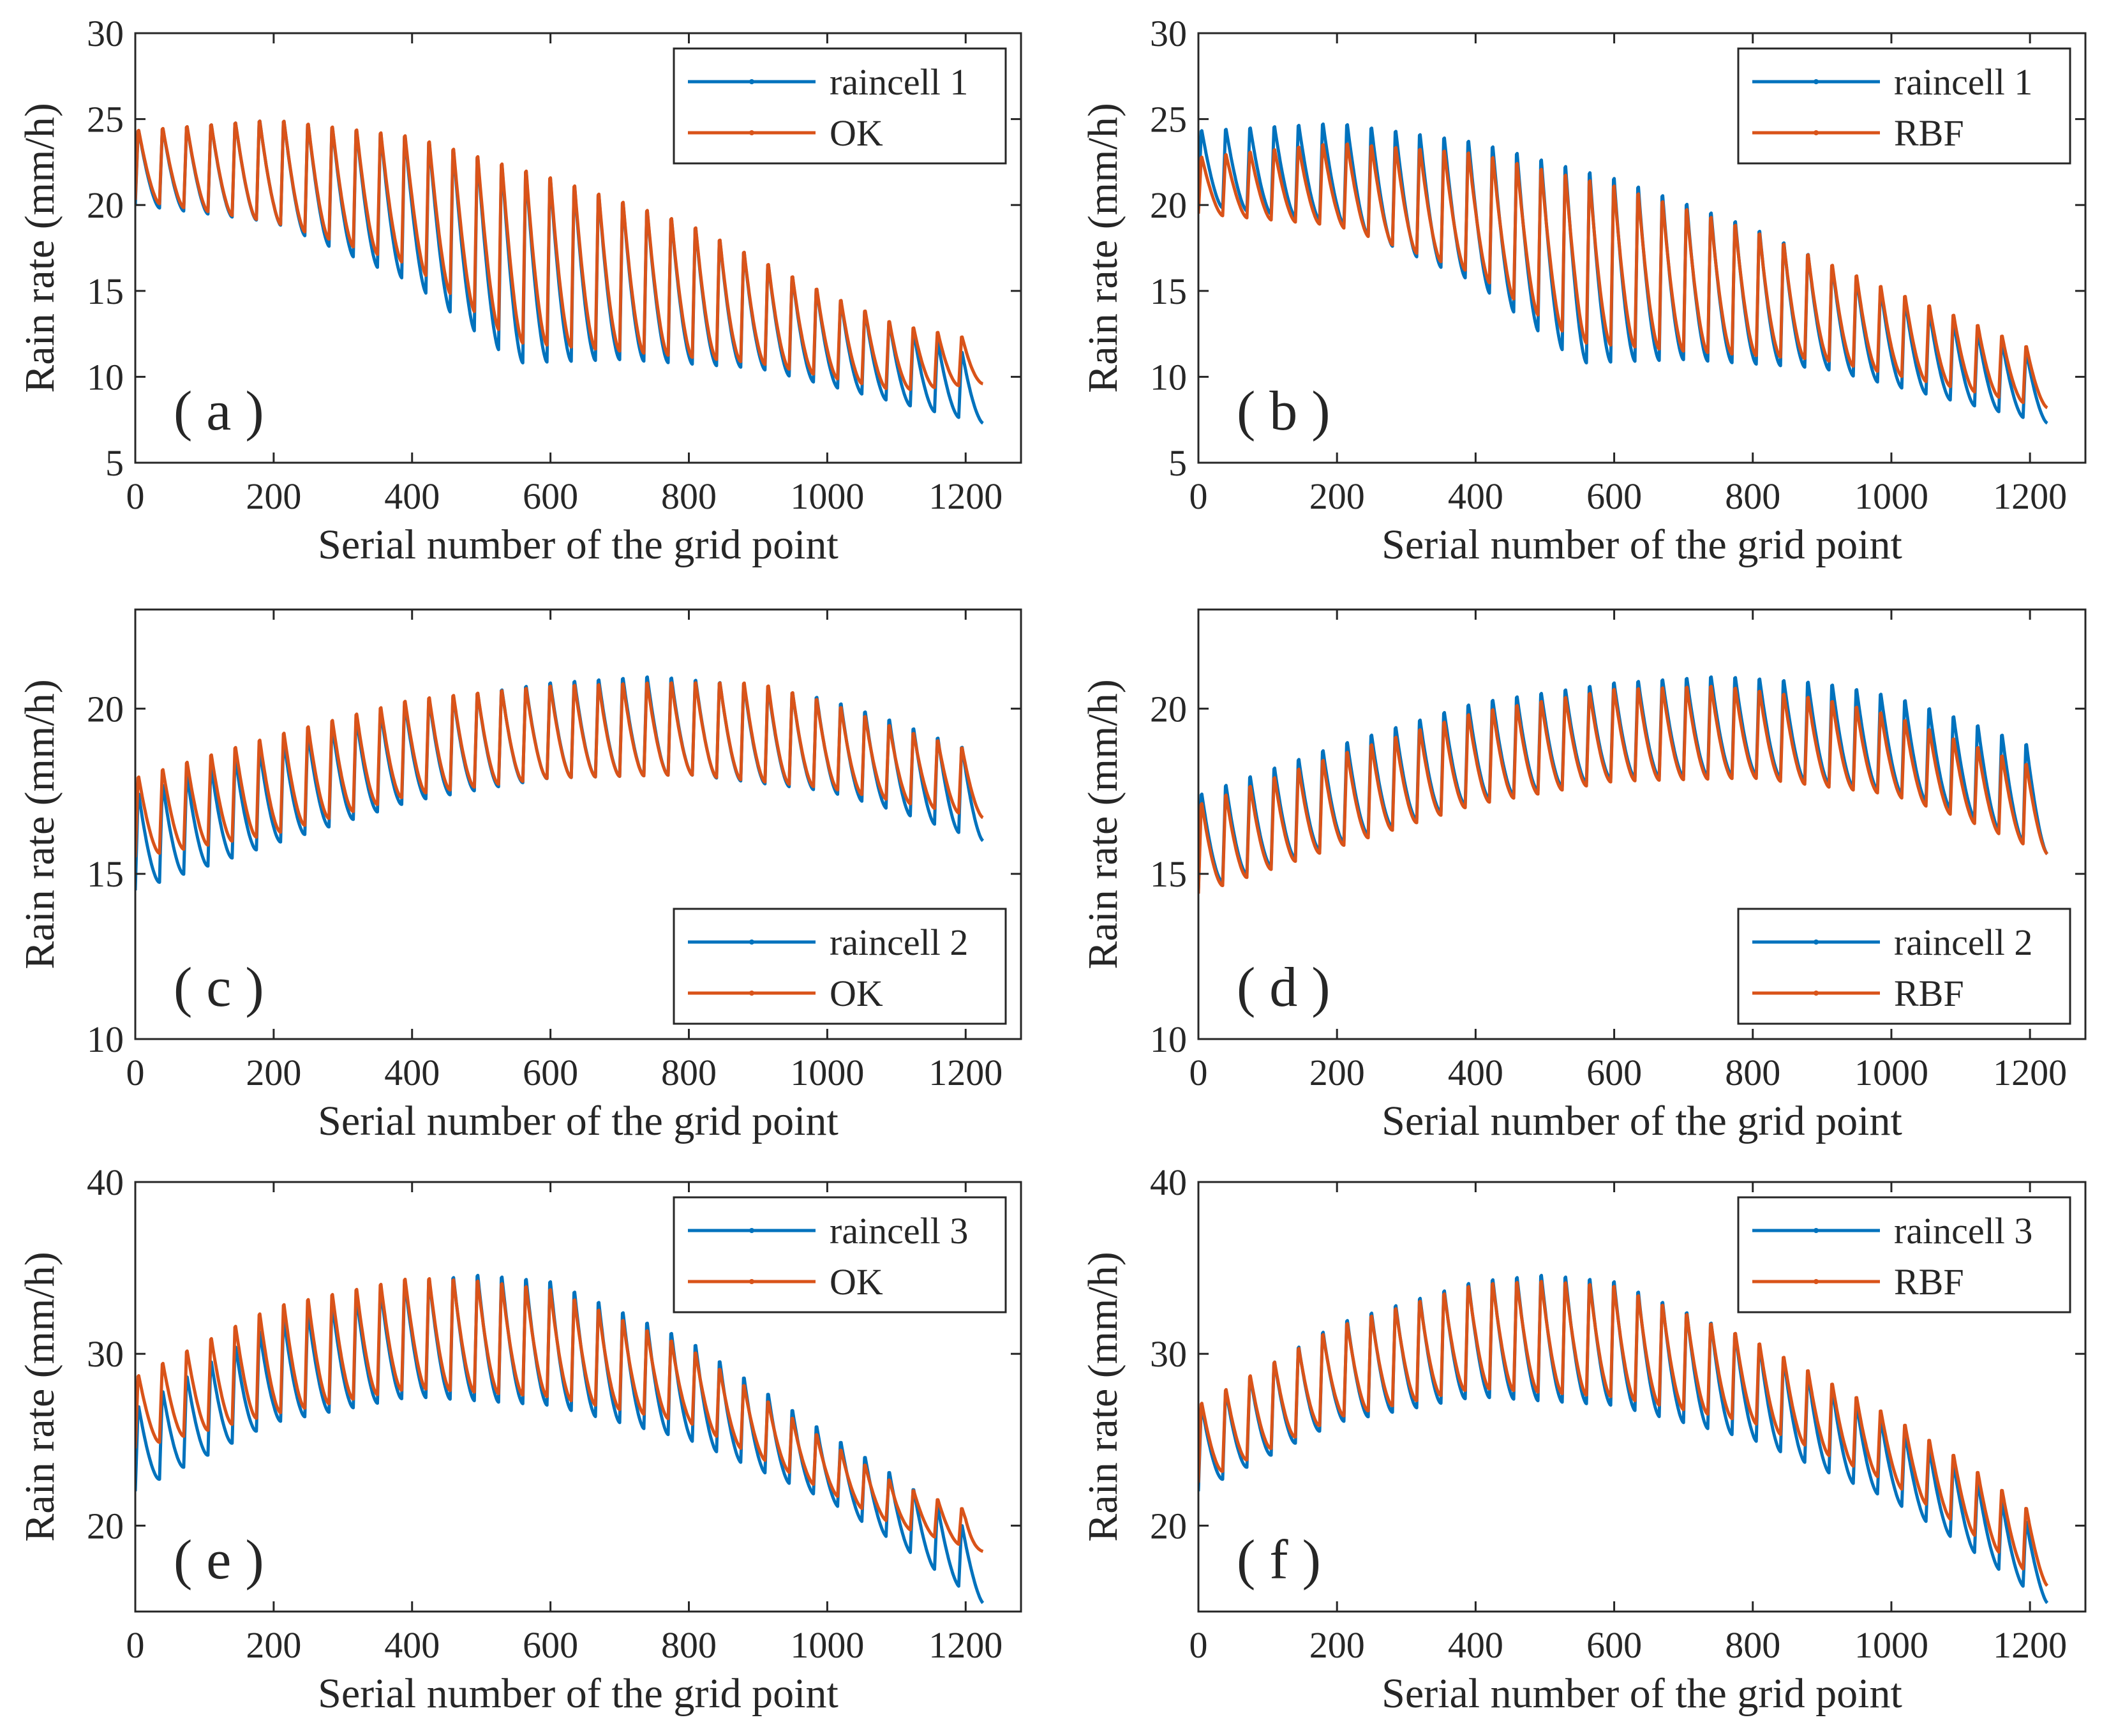  What do you see at coordinates (219, 411) in the screenshot?
I see `panel-label: ( a )` at bounding box center [219, 411].